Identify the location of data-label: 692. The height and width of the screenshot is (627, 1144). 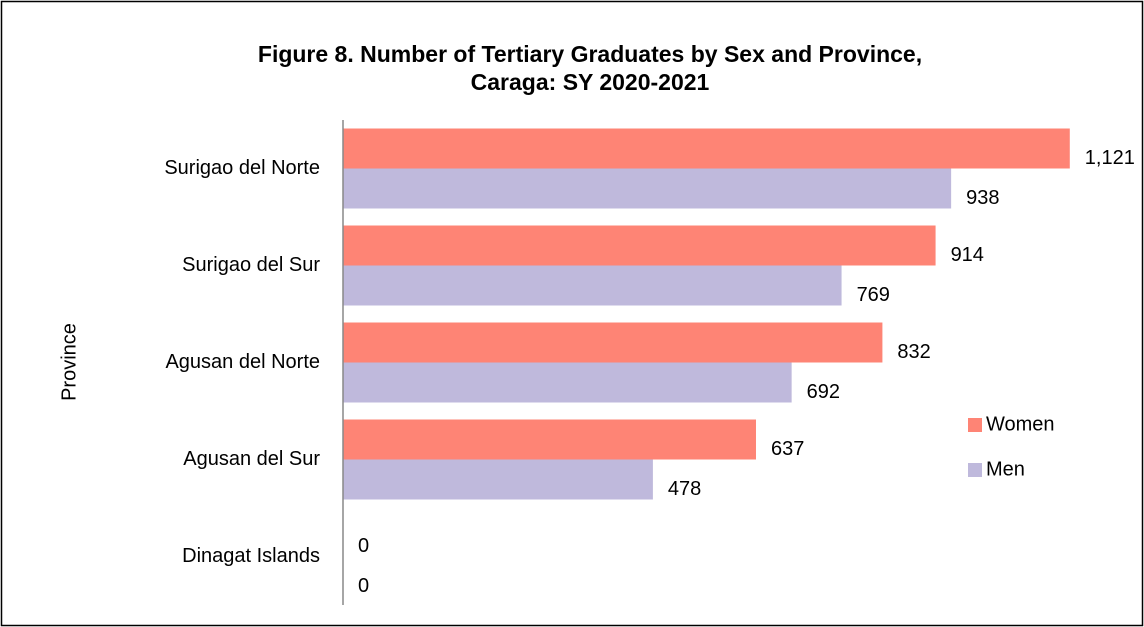
(823, 392).